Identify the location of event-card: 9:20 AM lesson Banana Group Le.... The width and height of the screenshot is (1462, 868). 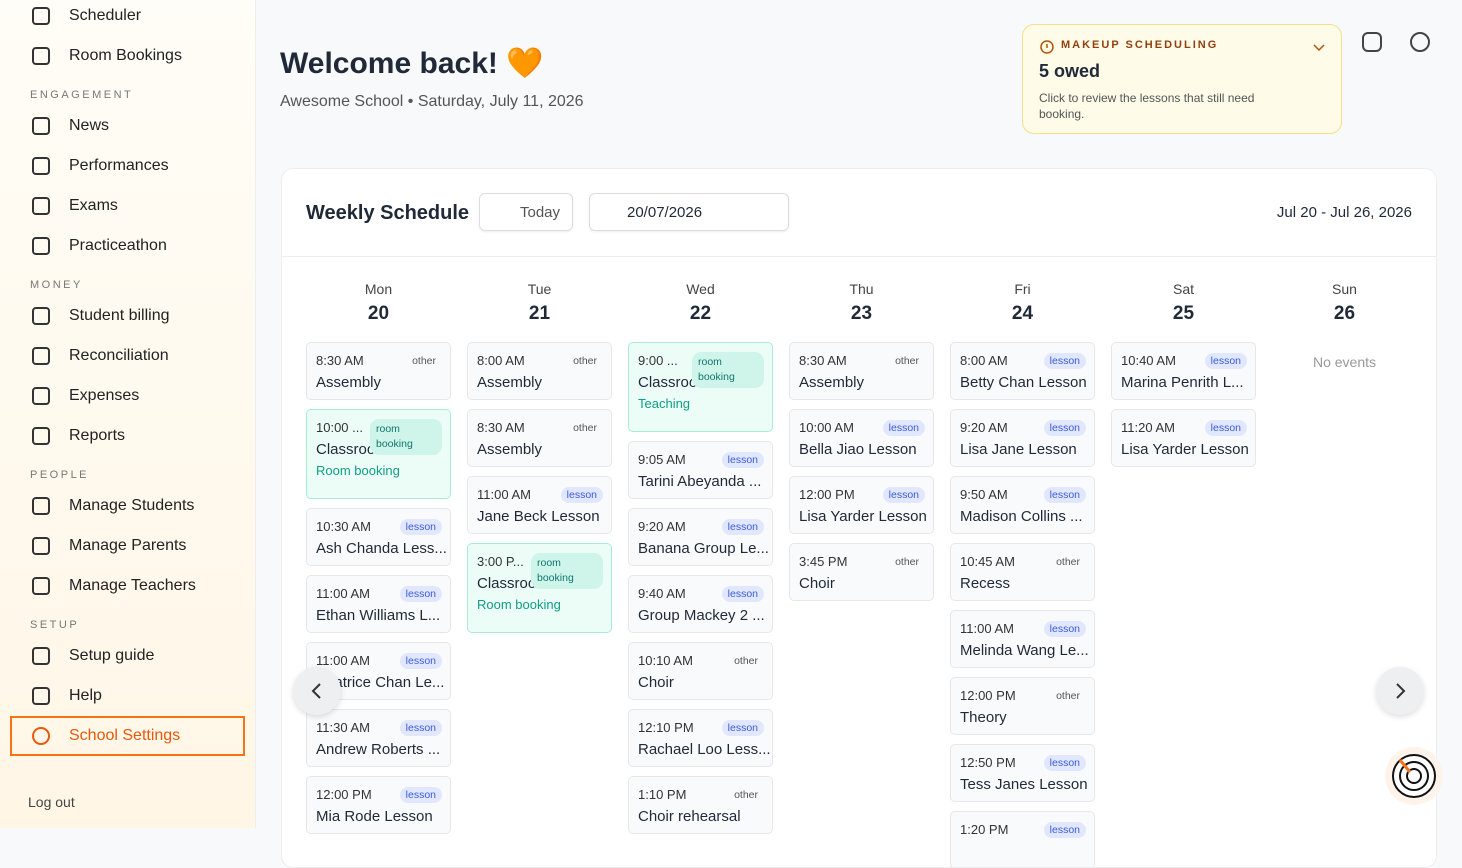
(700, 537).